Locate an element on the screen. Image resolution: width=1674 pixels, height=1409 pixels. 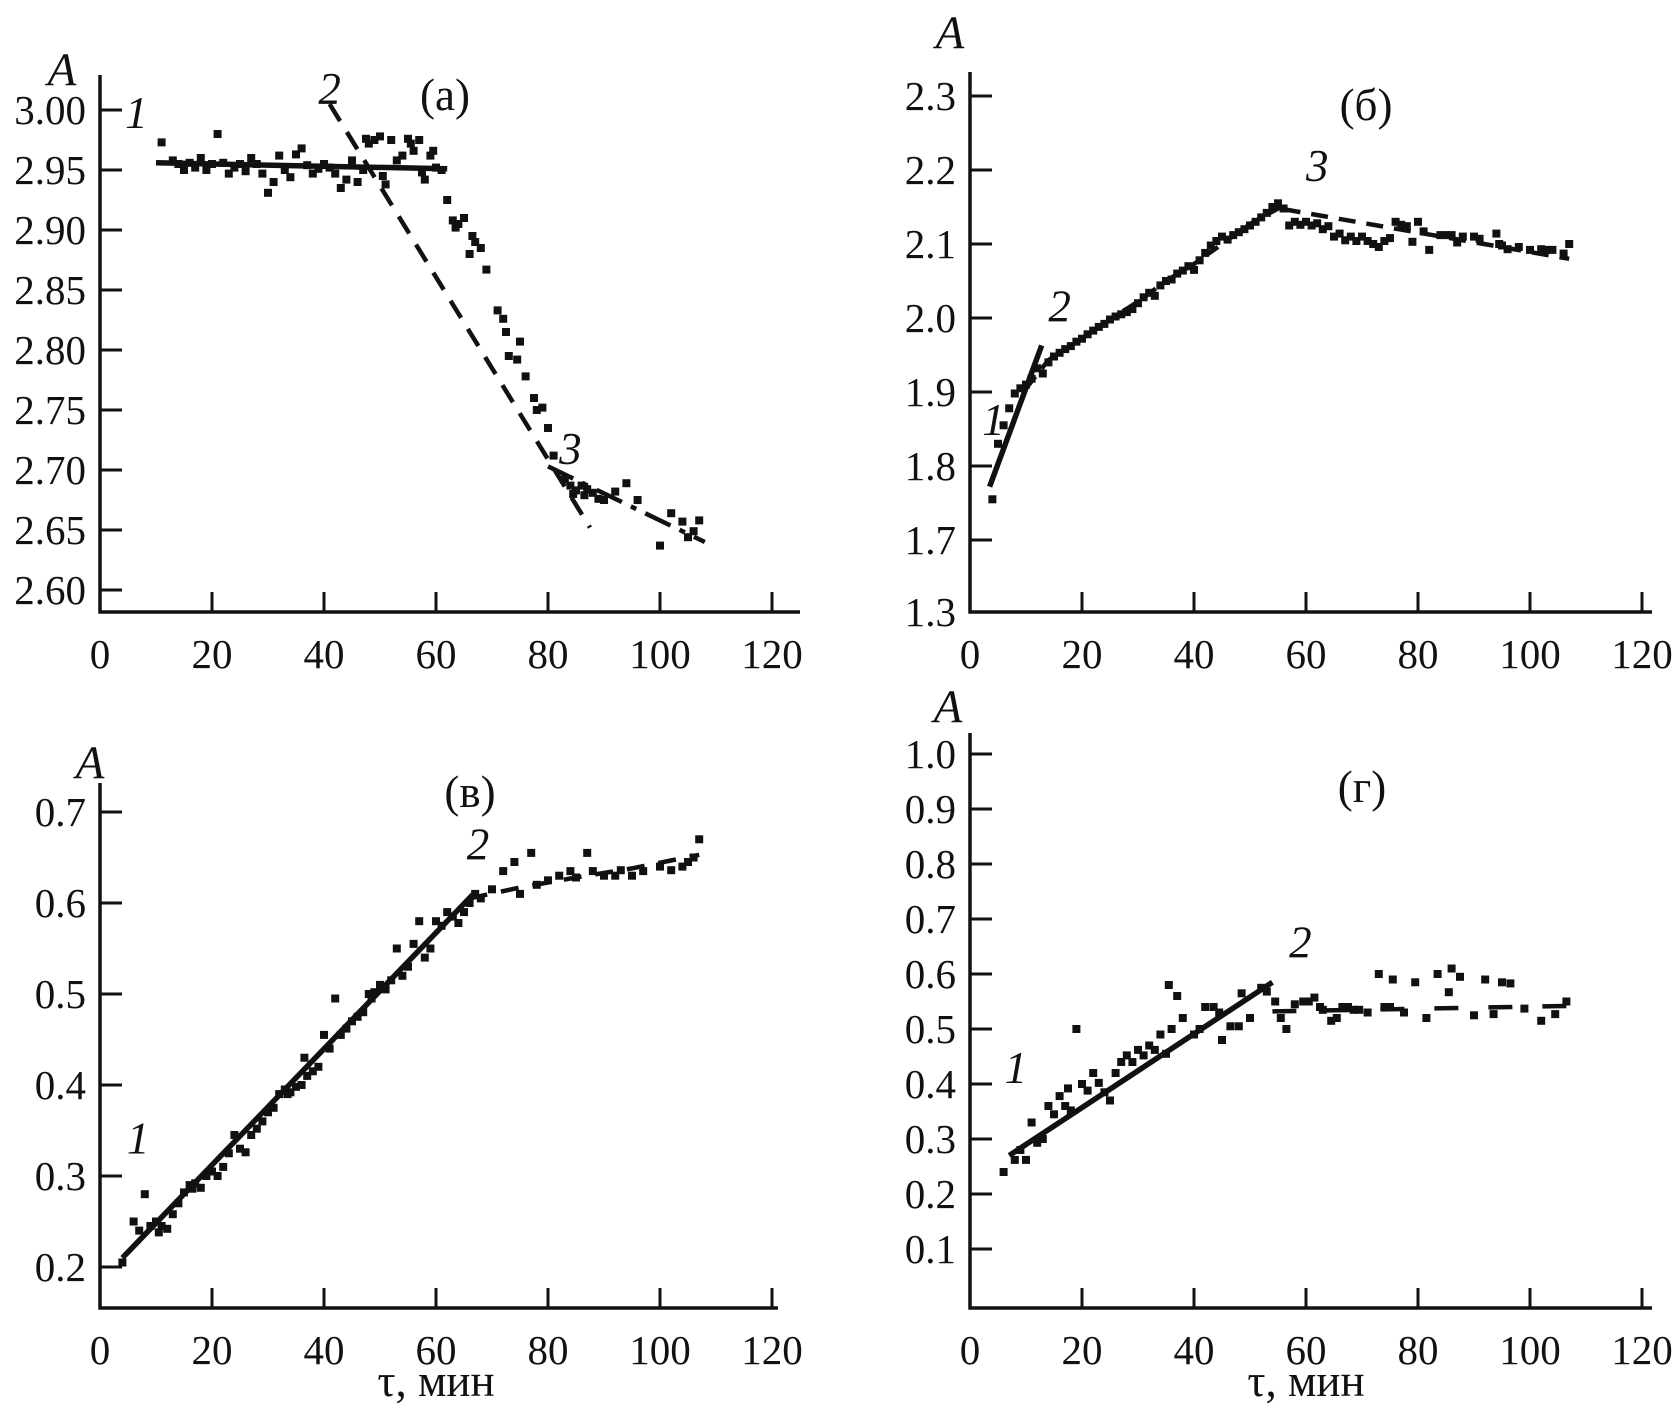
y-tick-label: 1.0 is located at coordinates (930, 754).